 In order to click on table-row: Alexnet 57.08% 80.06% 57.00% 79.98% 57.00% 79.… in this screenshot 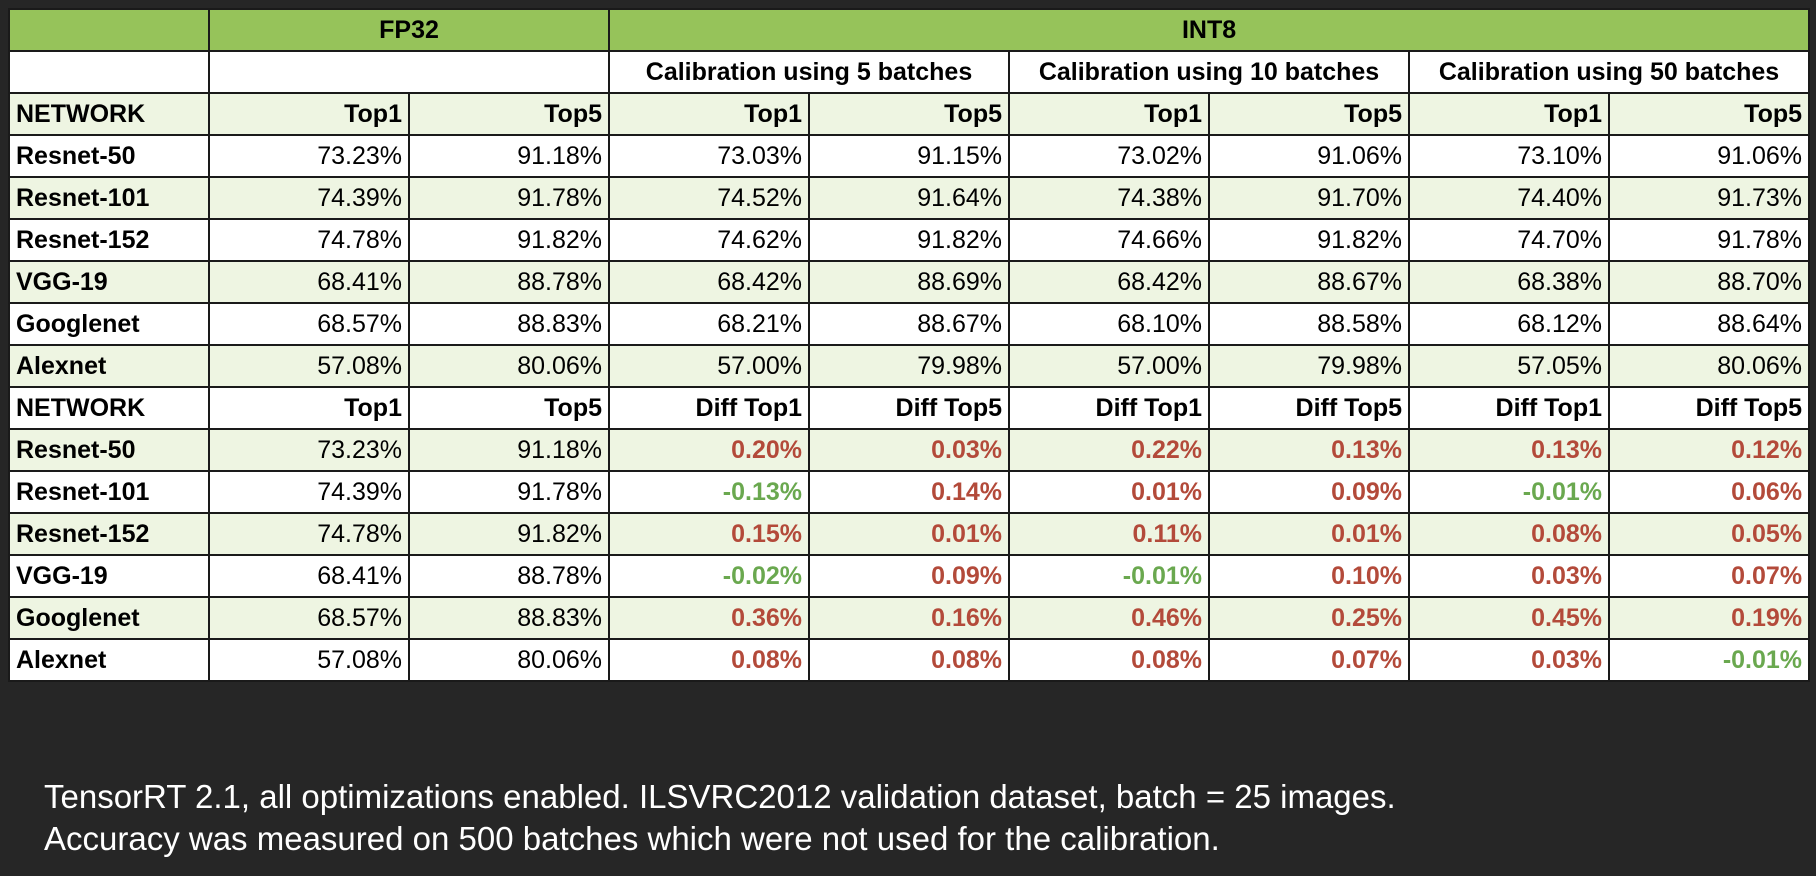, I will do `click(909, 366)`.